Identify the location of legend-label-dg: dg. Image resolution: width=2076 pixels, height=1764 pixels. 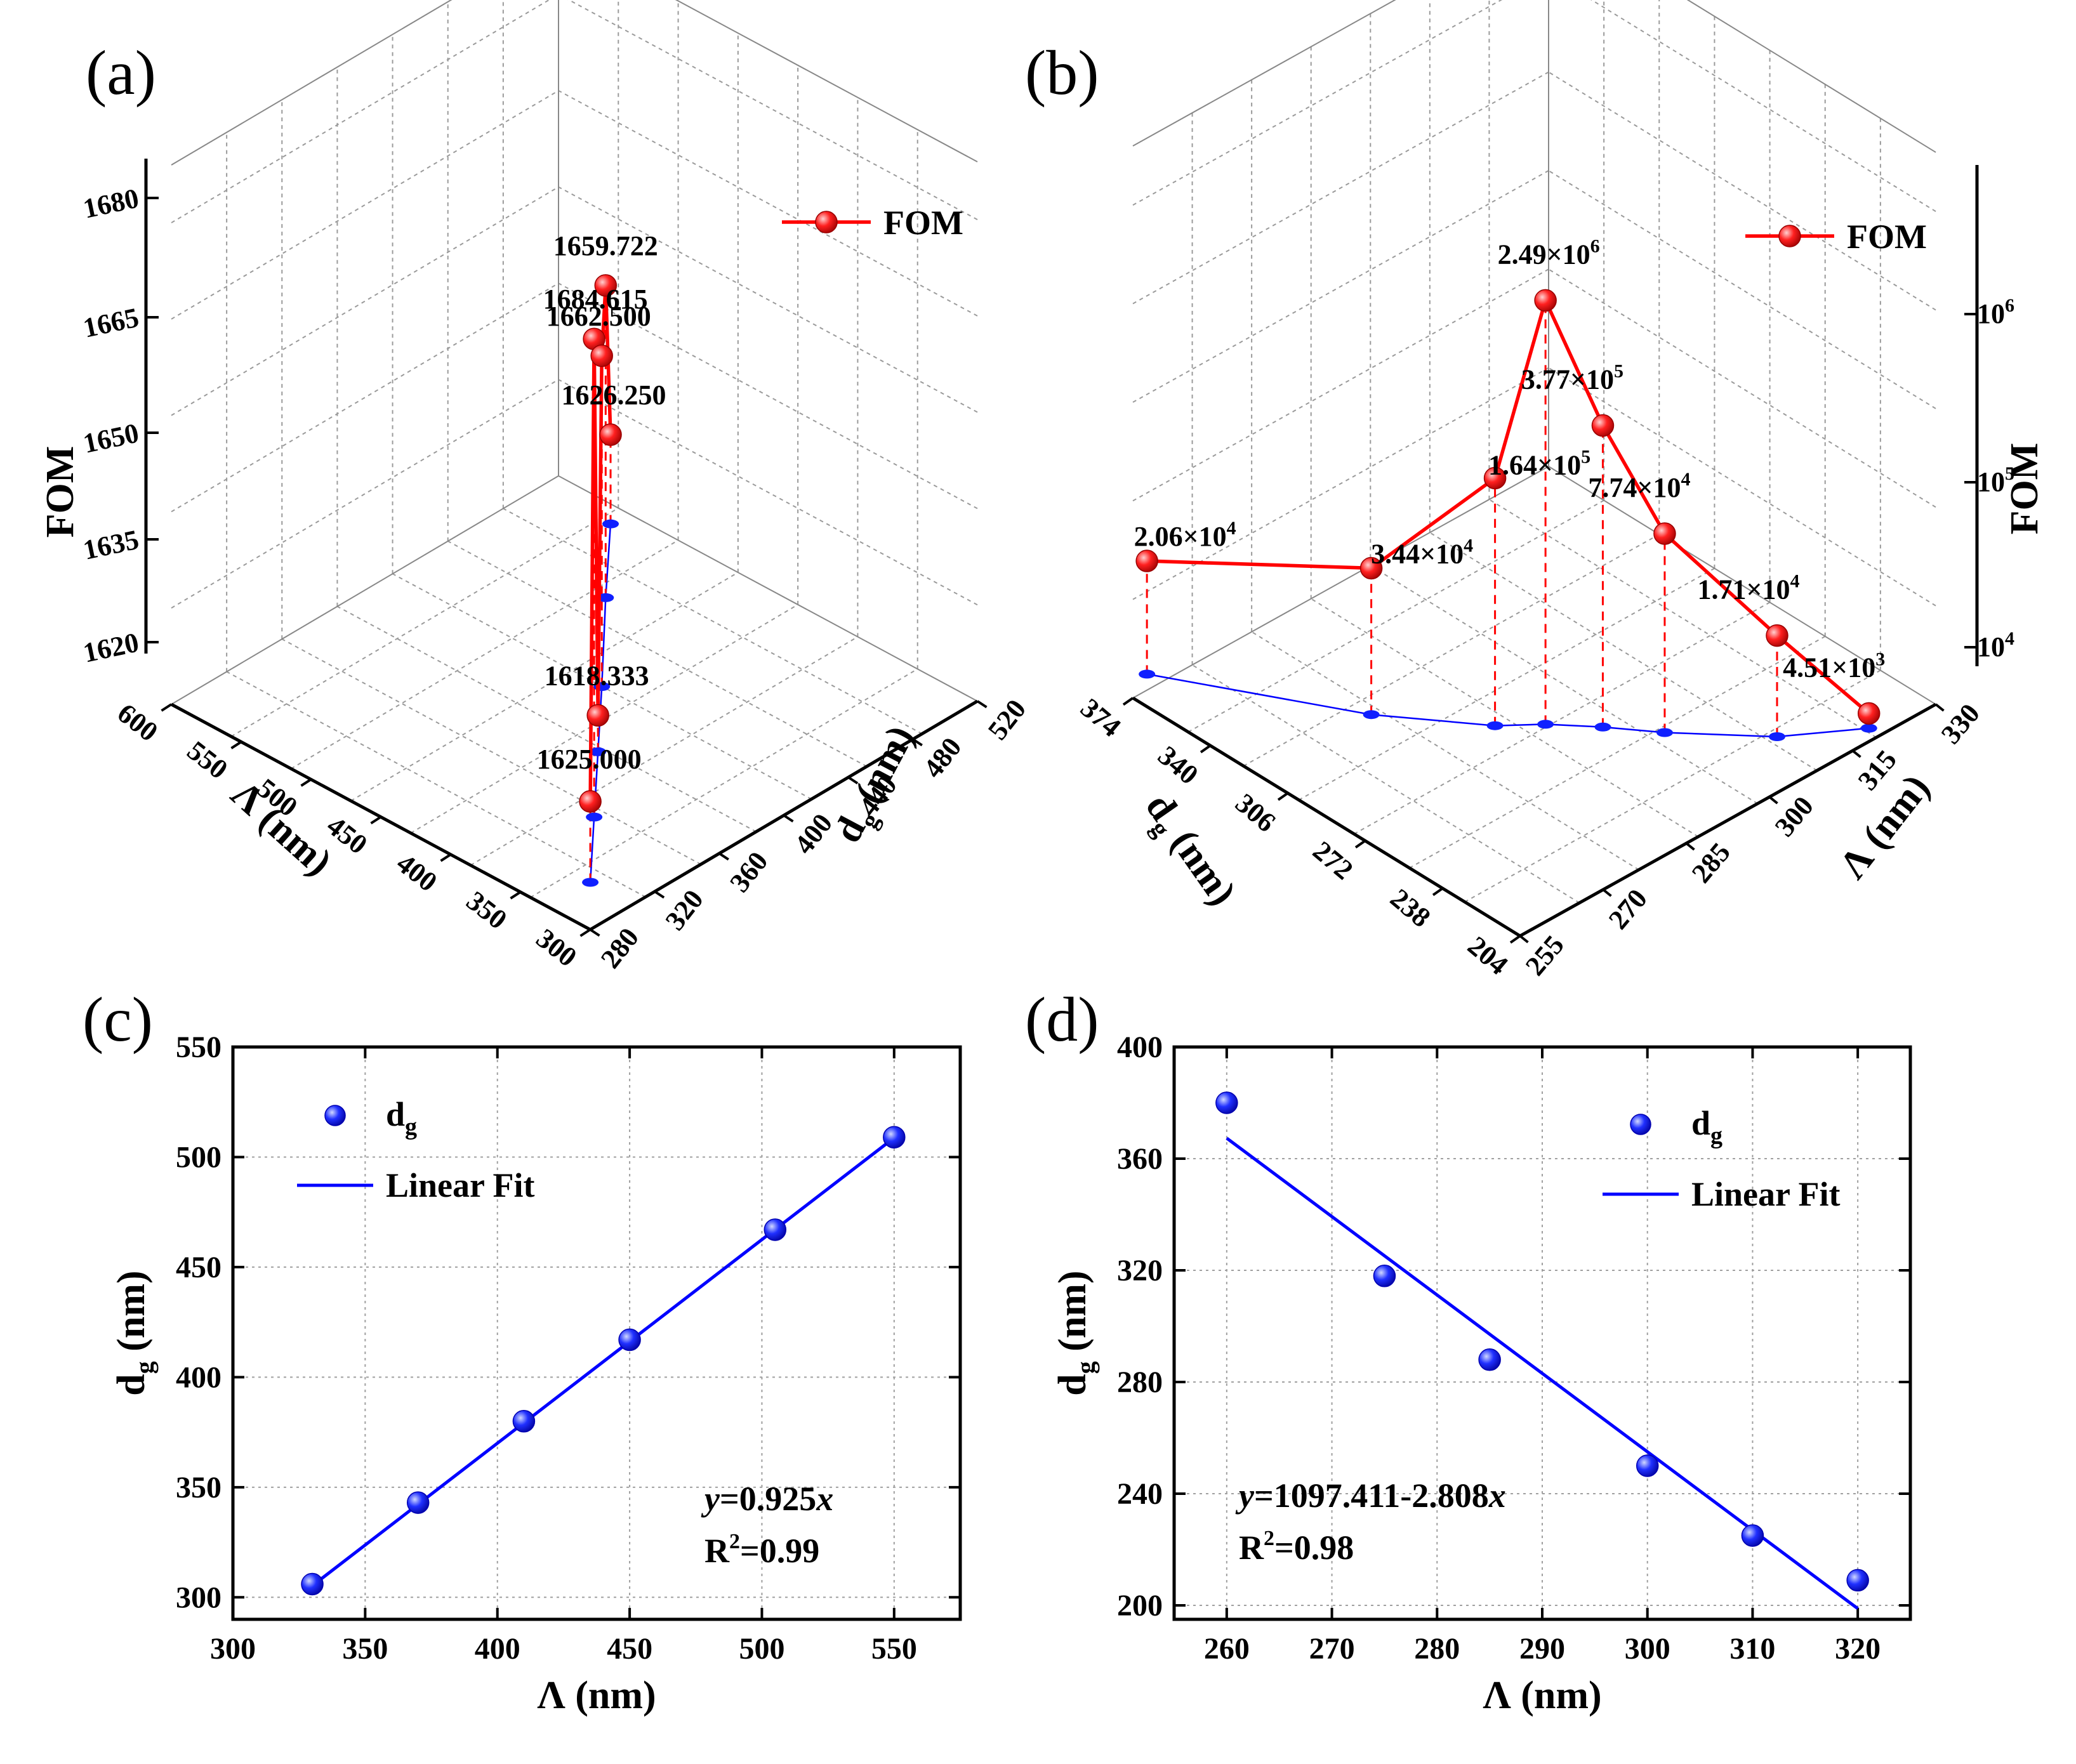
(401, 1117).